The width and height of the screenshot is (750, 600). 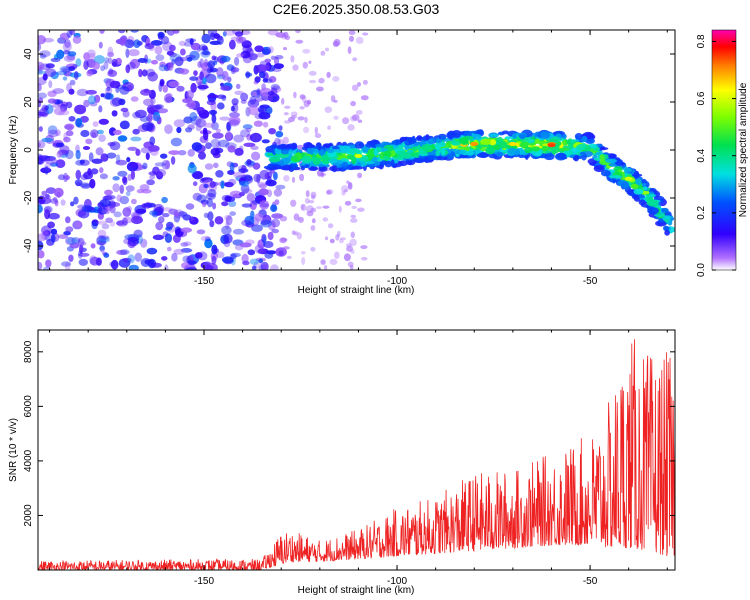 I want to click on y-tick-label: 4000, so click(x=28, y=460).